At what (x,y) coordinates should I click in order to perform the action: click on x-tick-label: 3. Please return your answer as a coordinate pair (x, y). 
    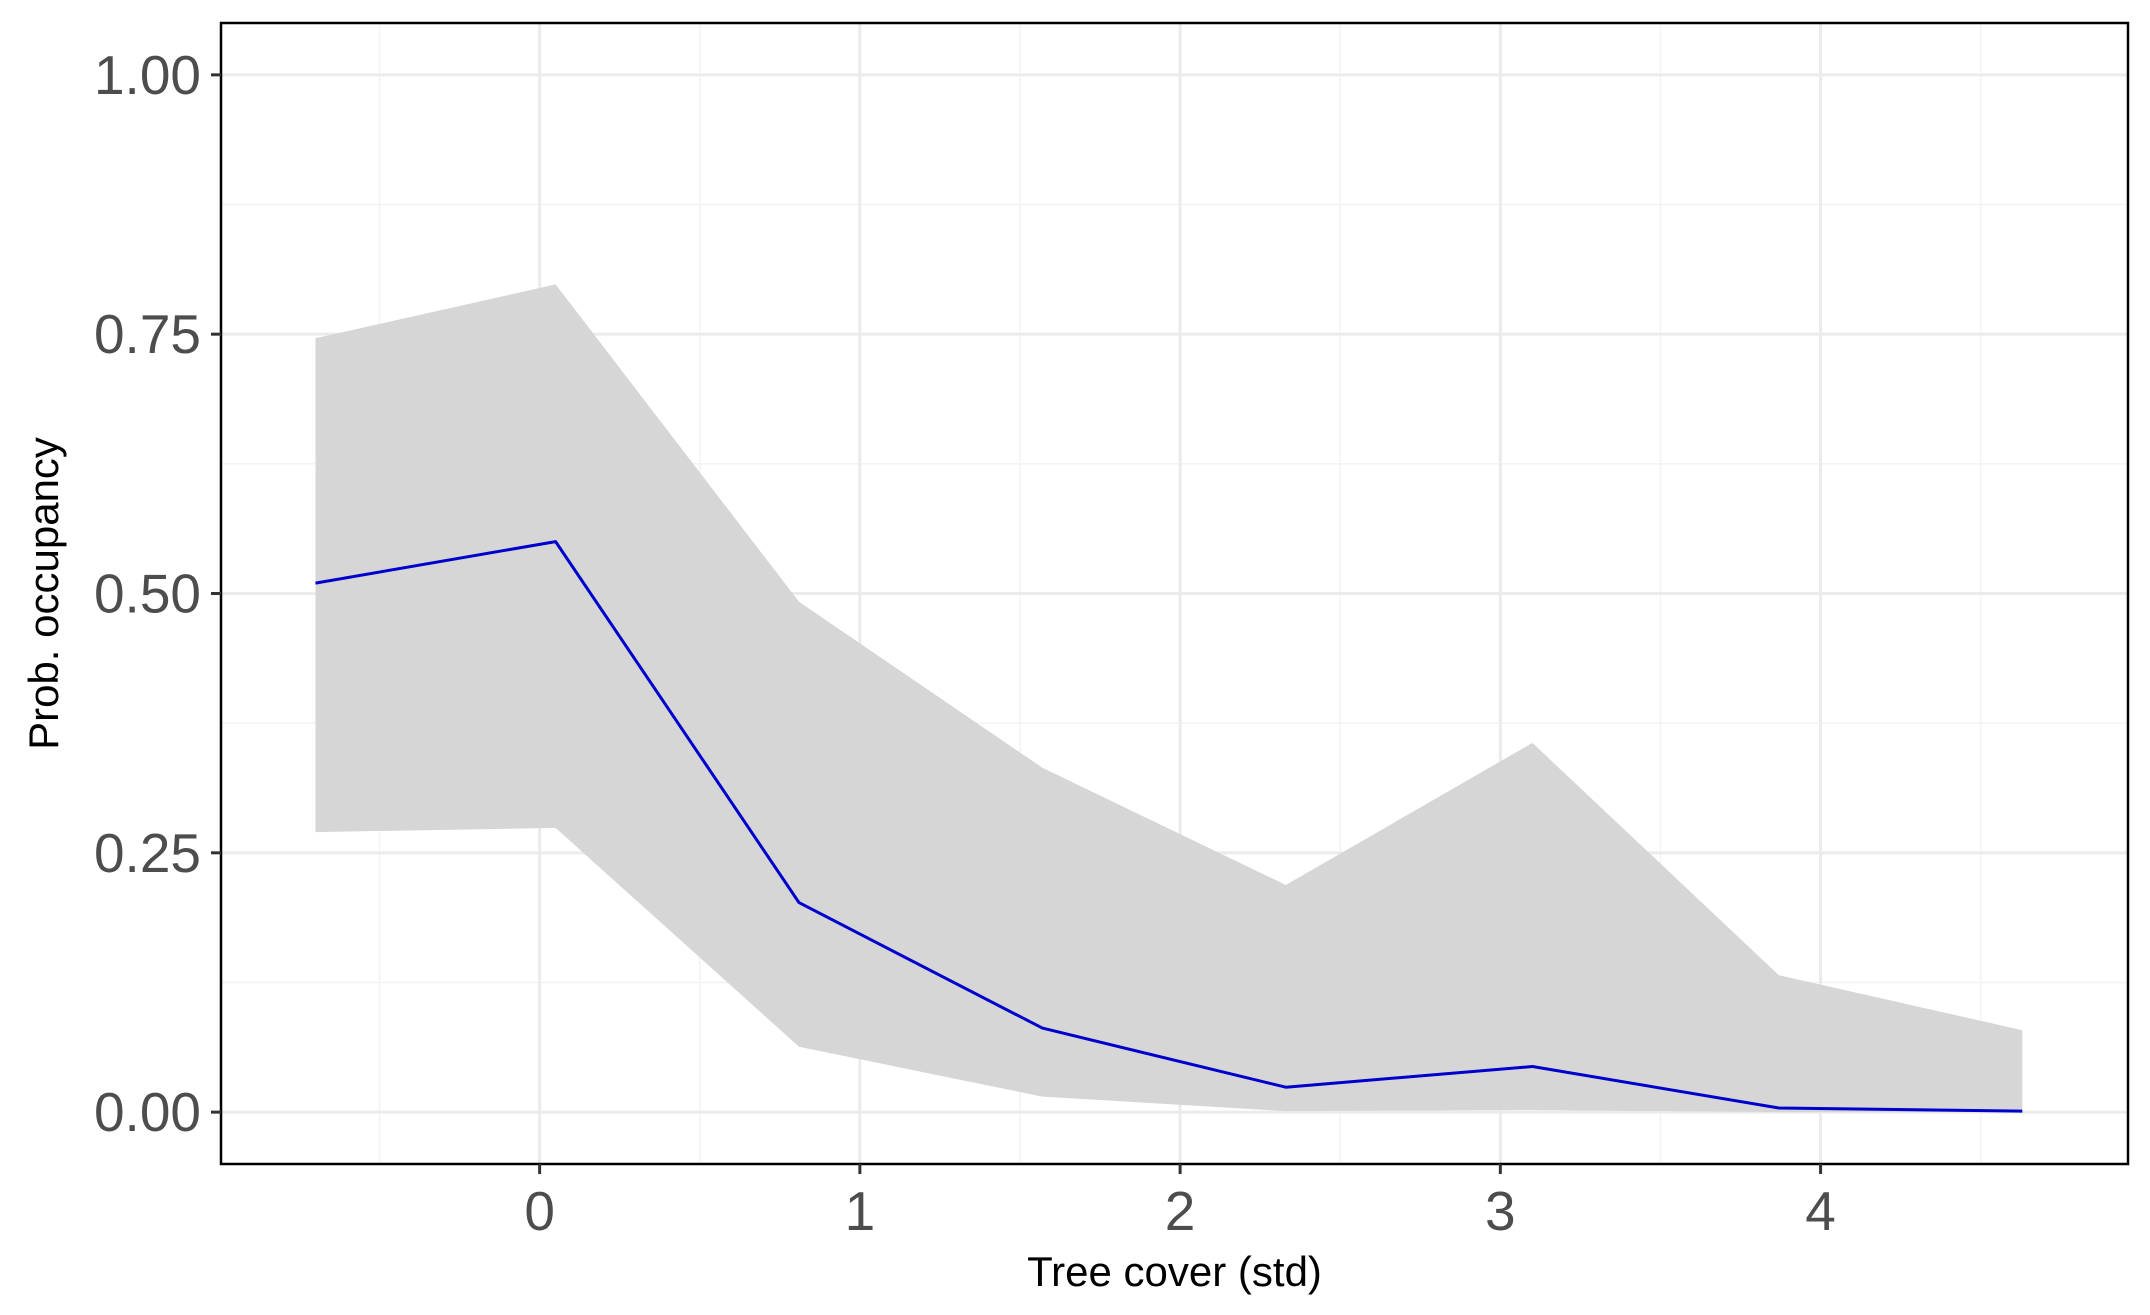
    Looking at the image, I should click on (1500, 1211).